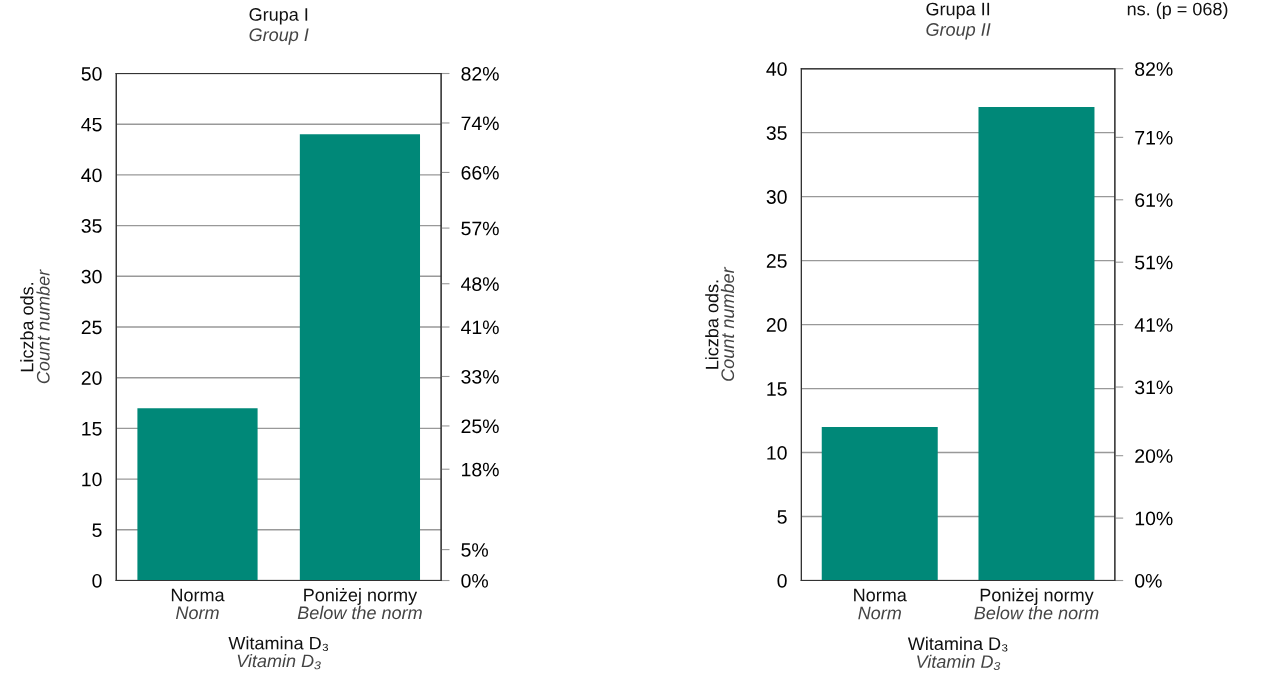 The height and width of the screenshot is (687, 1264). I want to click on y2-tick-label: 71%, so click(1154, 137).